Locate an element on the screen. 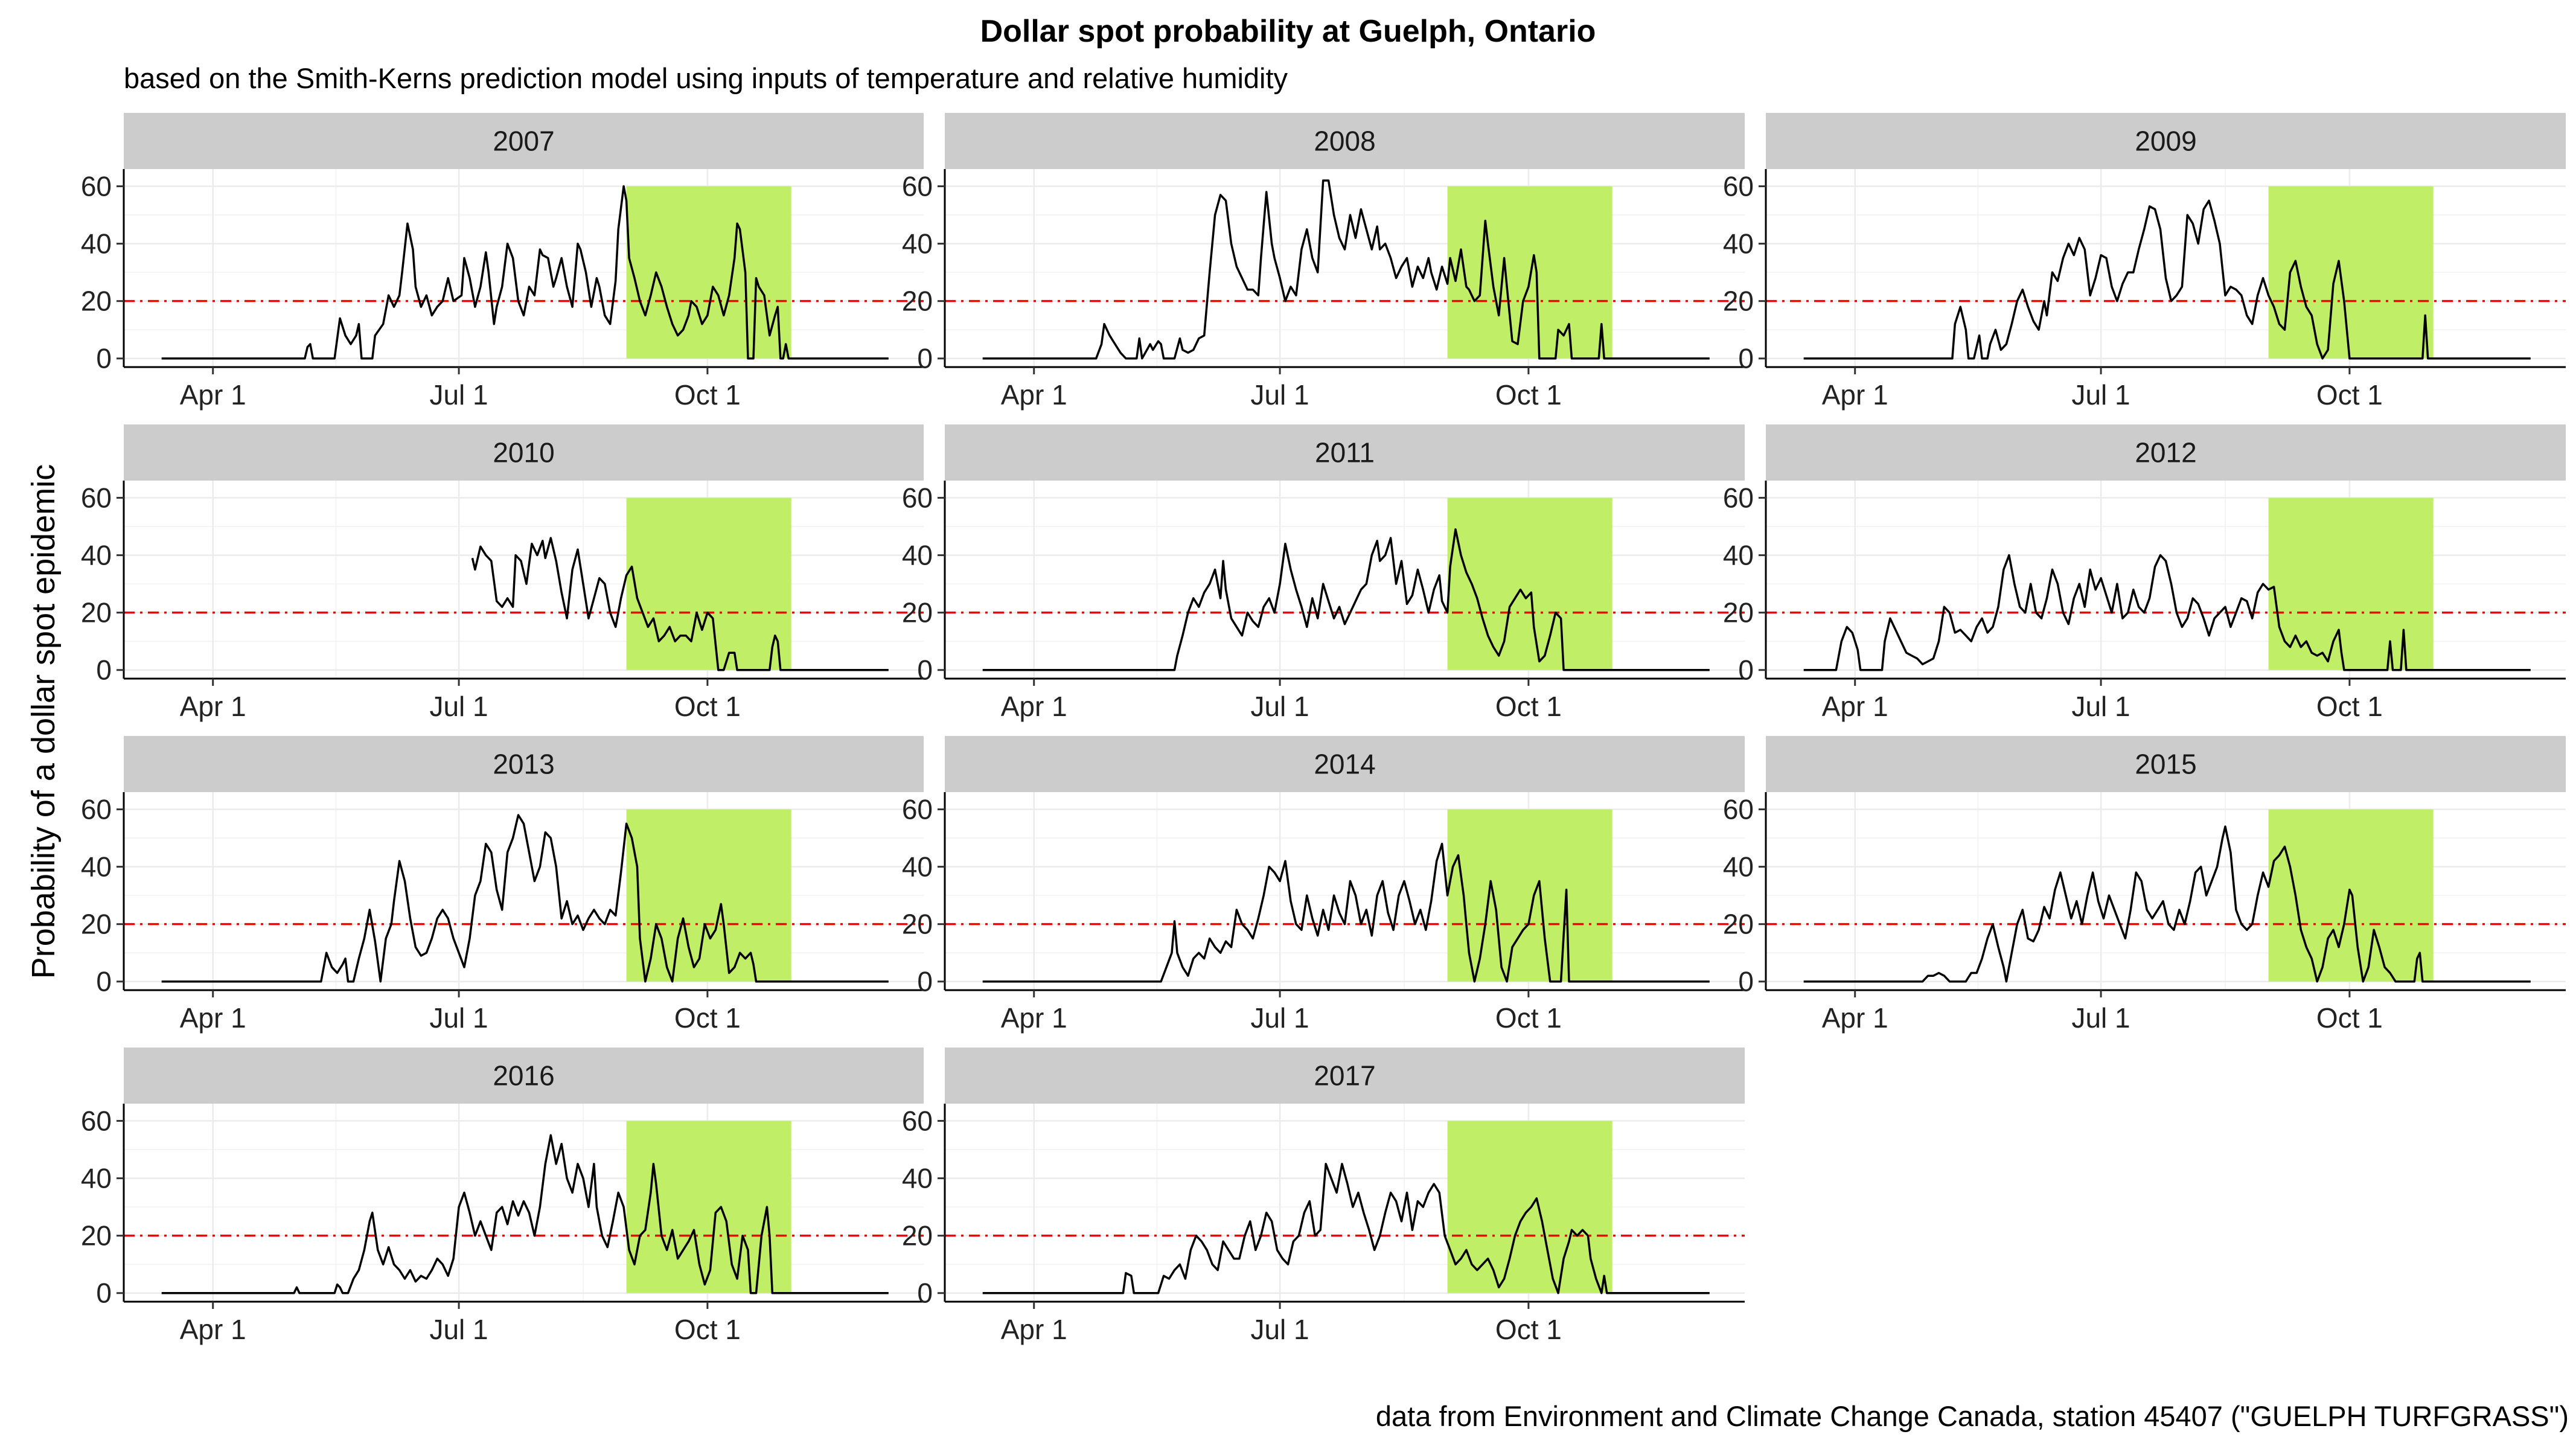  facet-panel-2013: 2013 0 20 40 60 Apr 1 Jul 1 Oct 1 is located at coordinates (503, 885).